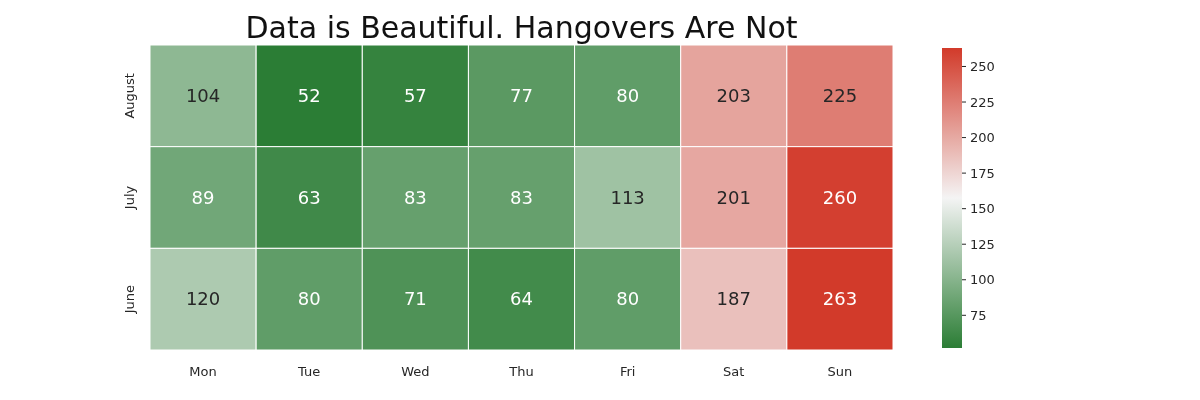 This screenshot has width=1200, height=400. Describe the element at coordinates (840, 96) in the screenshot. I see `data-label: 225` at that location.